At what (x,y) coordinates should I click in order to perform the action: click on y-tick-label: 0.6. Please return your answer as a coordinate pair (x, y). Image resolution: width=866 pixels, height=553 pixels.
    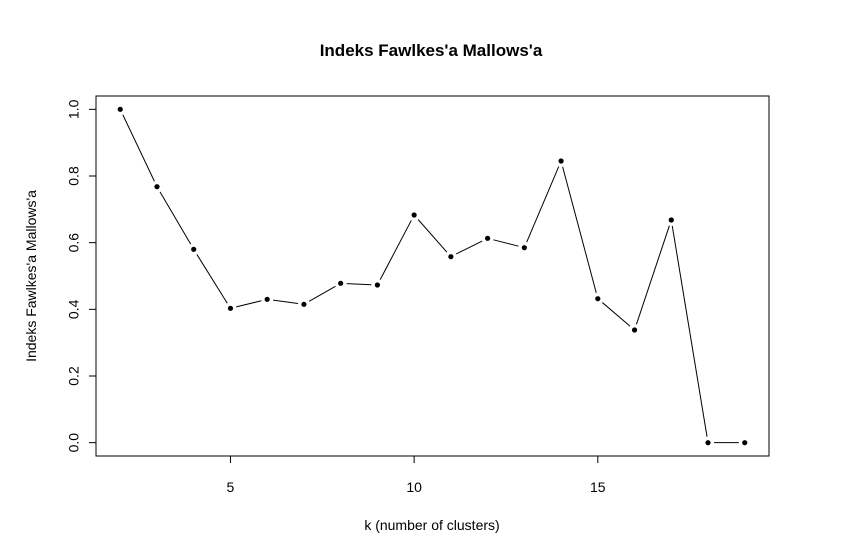
    Looking at the image, I should click on (74, 243).